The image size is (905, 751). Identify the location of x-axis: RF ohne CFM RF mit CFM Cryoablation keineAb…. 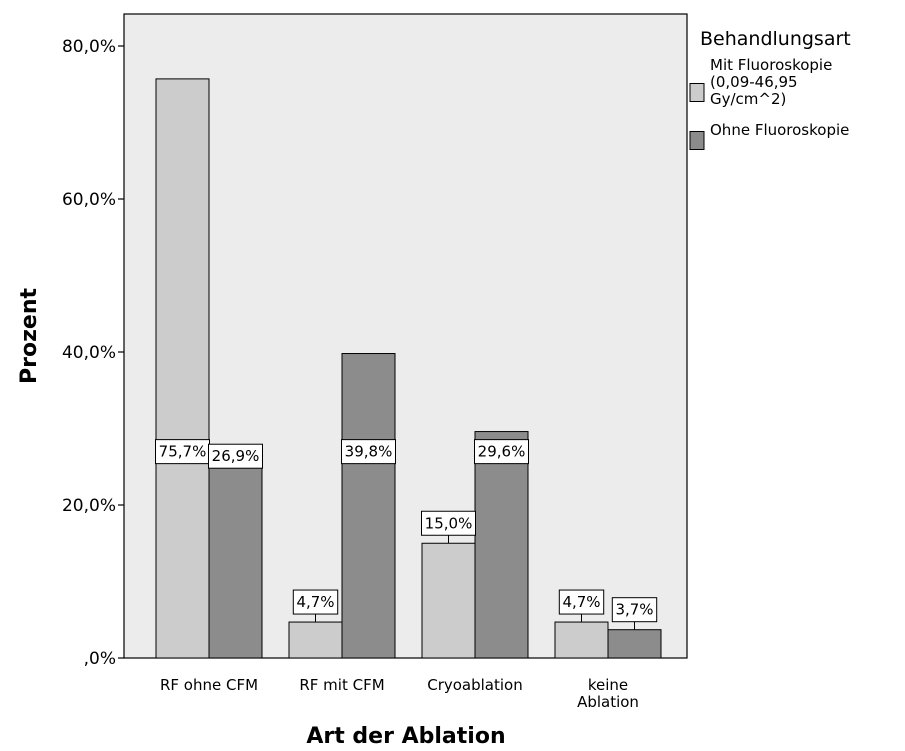
(399, 693).